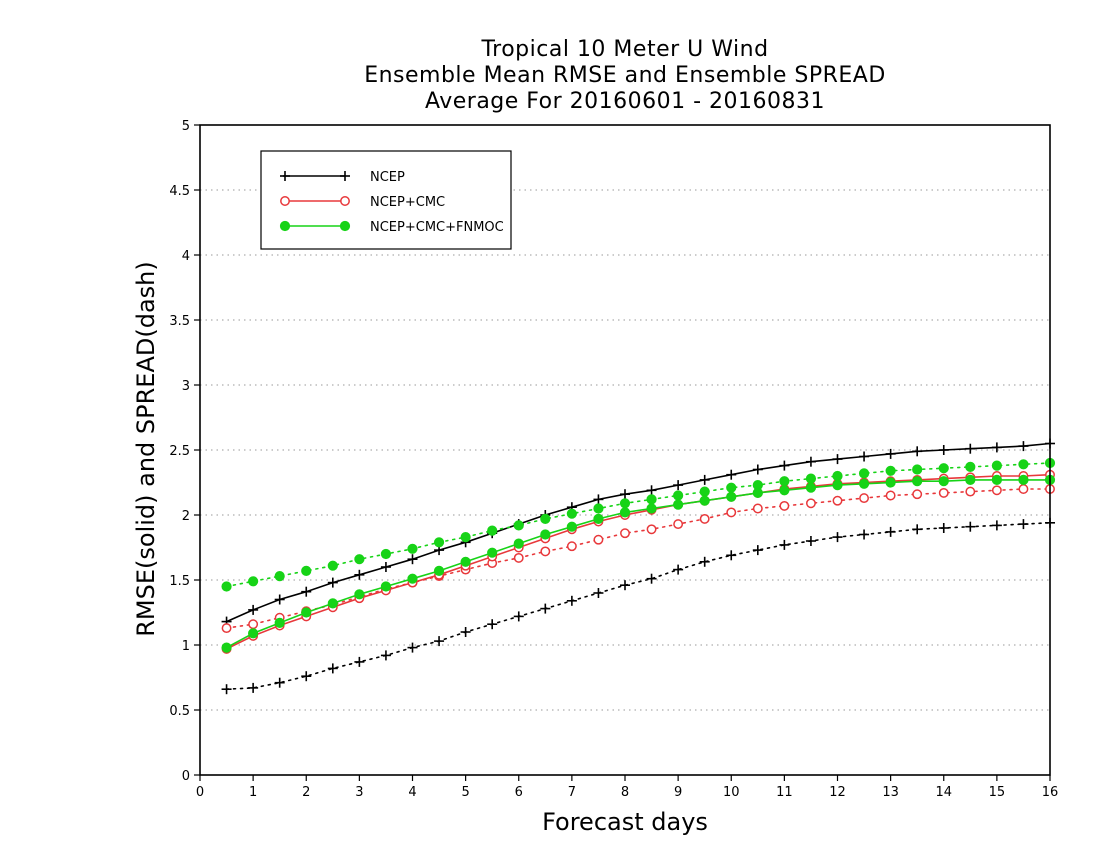 This screenshot has width=1100, height=850. I want to click on rmse-line, so click(638, 564).